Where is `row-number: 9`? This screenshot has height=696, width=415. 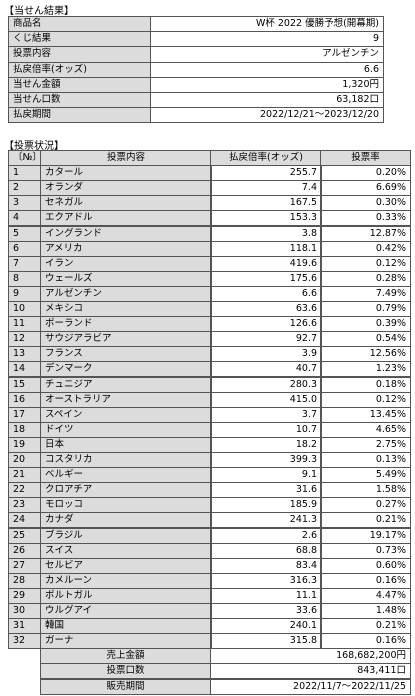
row-number: 9 is located at coordinates (25, 293).